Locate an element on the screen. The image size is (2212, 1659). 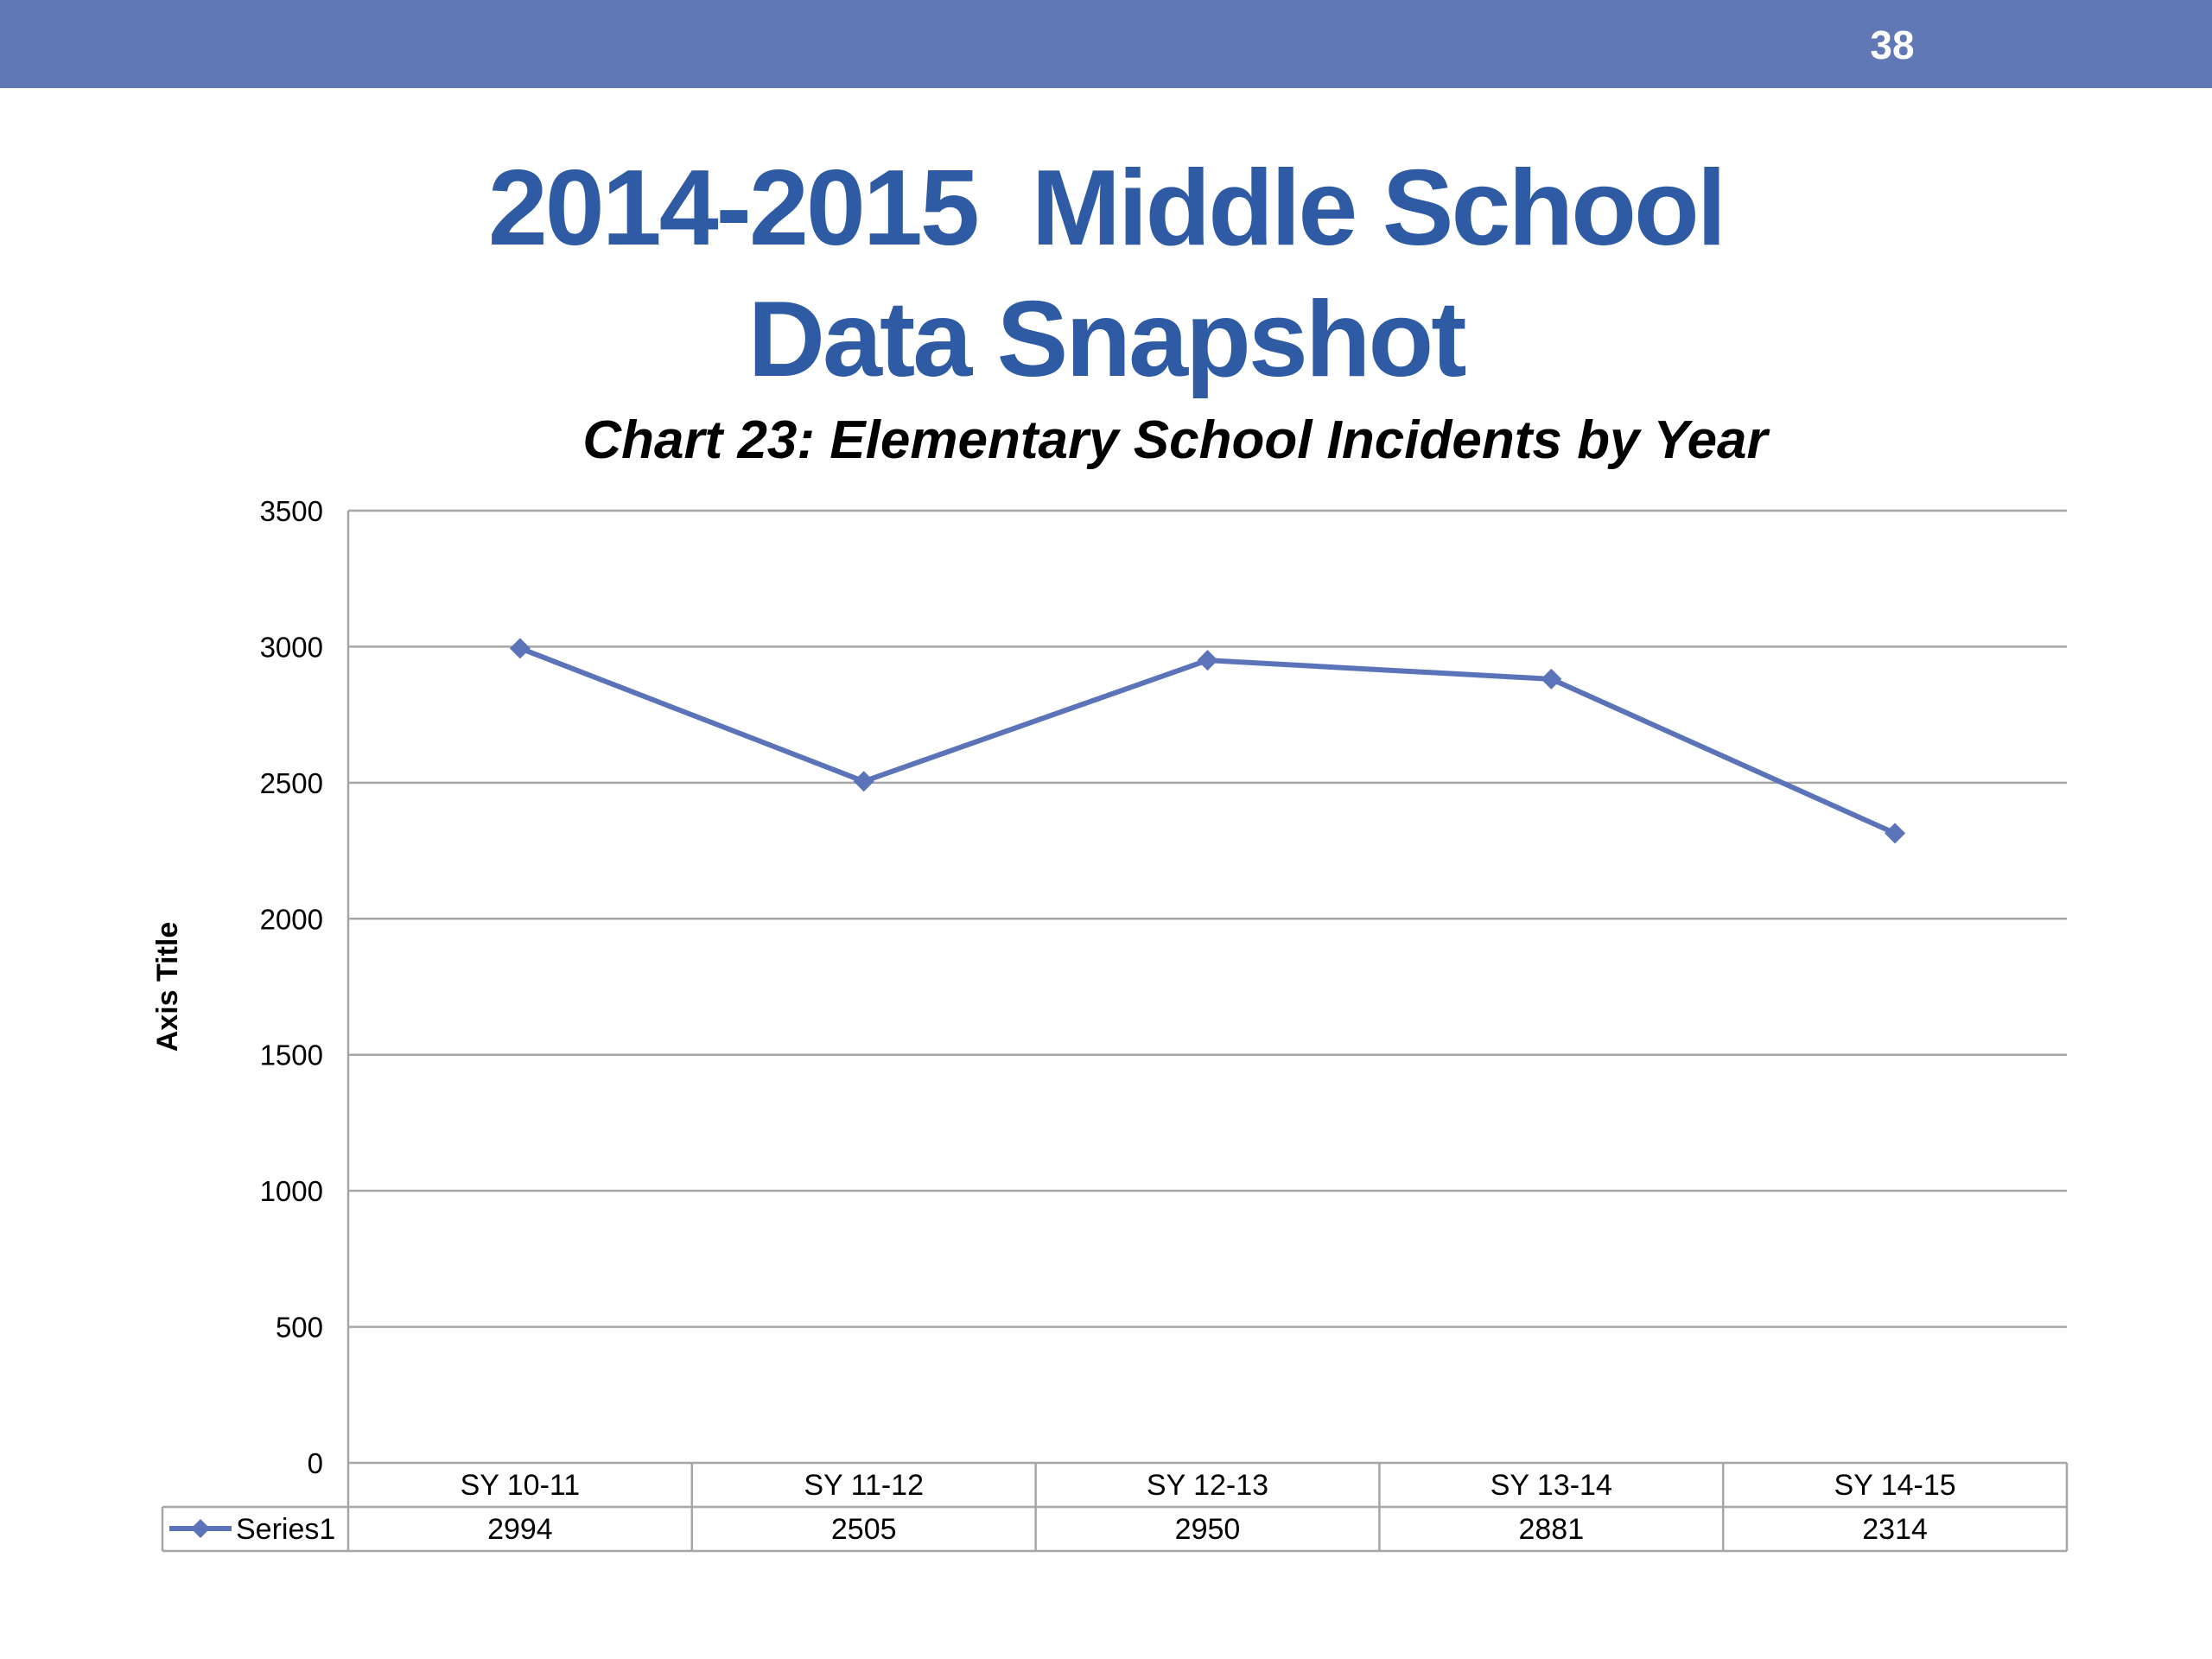
y-axis-title: Axis Title is located at coordinates (167, 987).